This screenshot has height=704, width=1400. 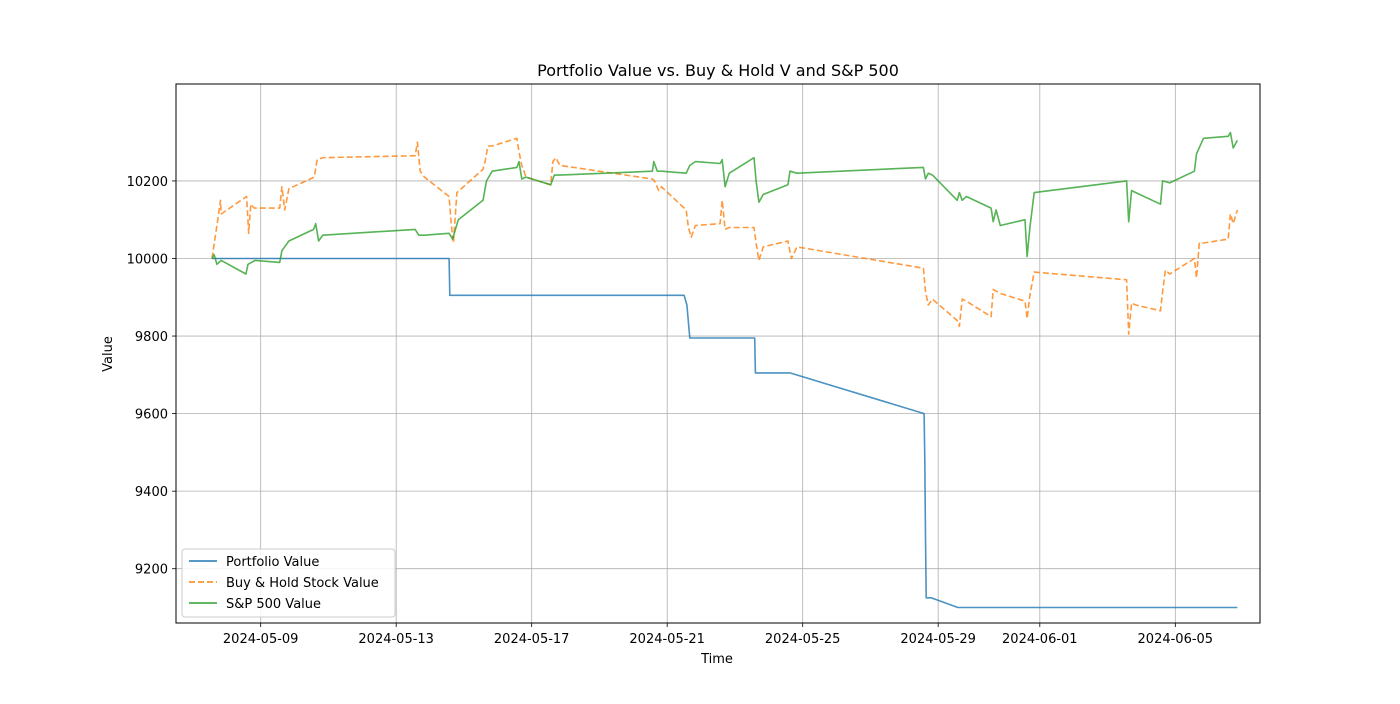 I want to click on y-tick-label: 10200, so click(x=147, y=182).